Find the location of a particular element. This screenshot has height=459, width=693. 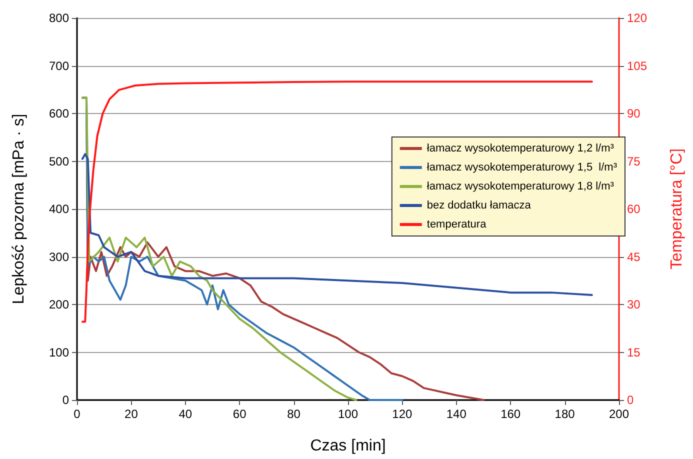

x-tick-label: 200 is located at coordinates (619, 414).